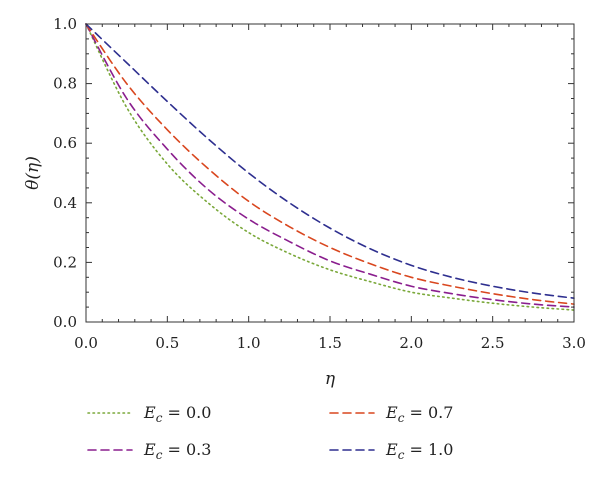 The image size is (600, 484). What do you see at coordinates (411, 343) in the screenshot?
I see `x-tick-label: 2.0` at bounding box center [411, 343].